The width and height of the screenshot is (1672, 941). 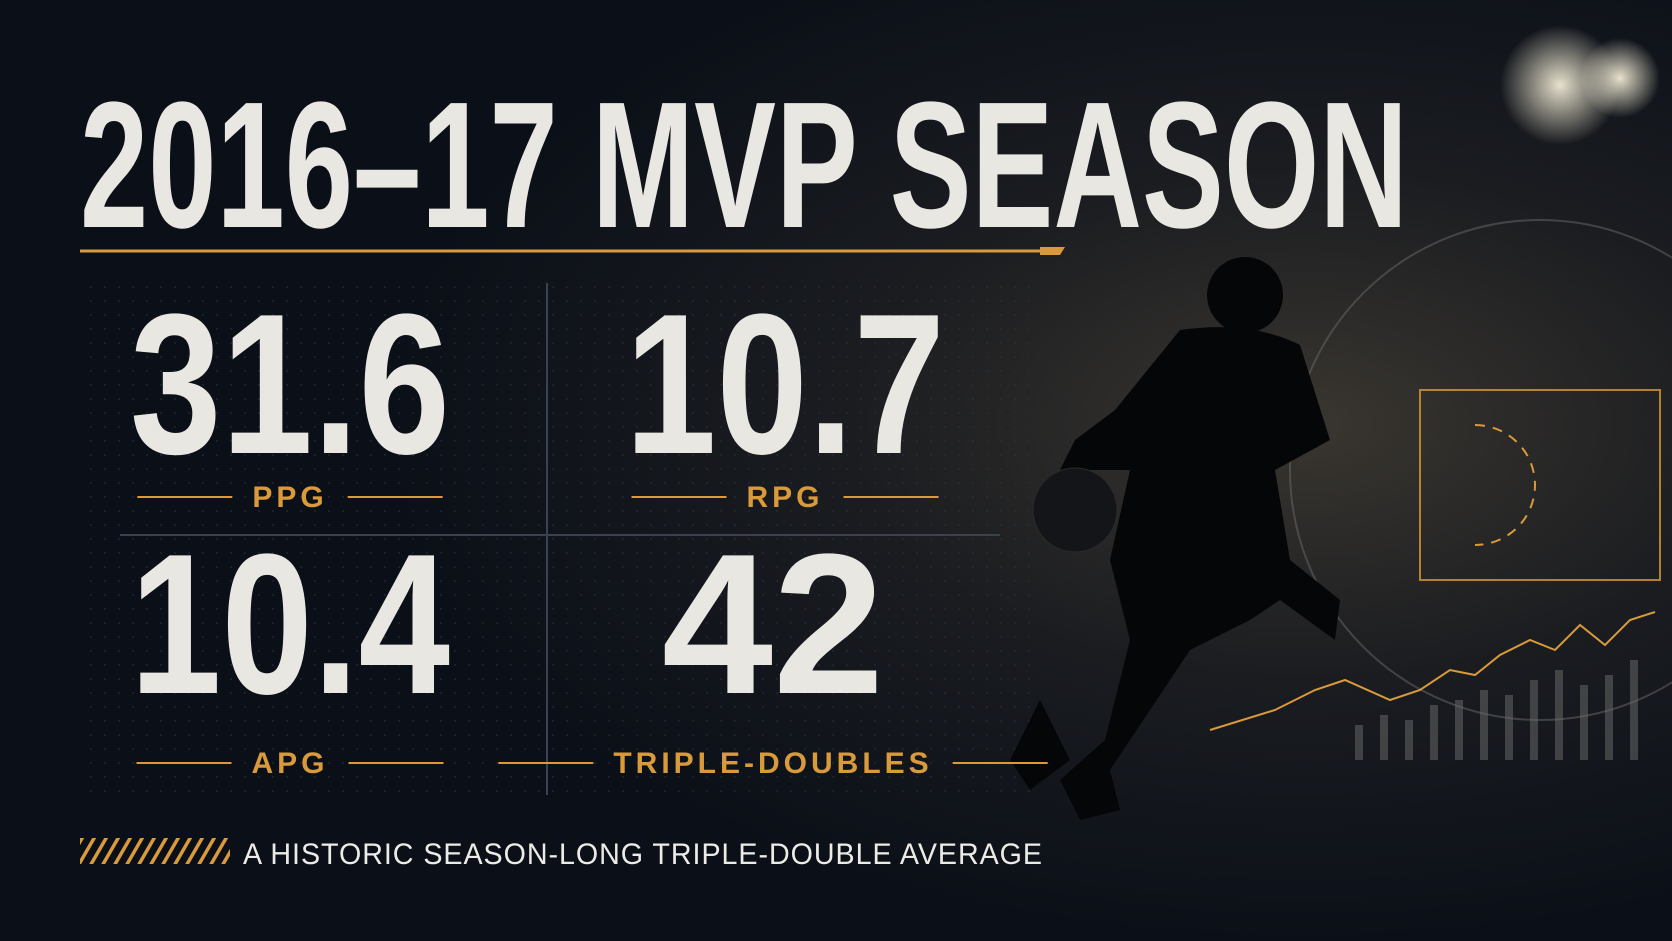 I want to click on stat-value: 42, so click(x=773, y=624).